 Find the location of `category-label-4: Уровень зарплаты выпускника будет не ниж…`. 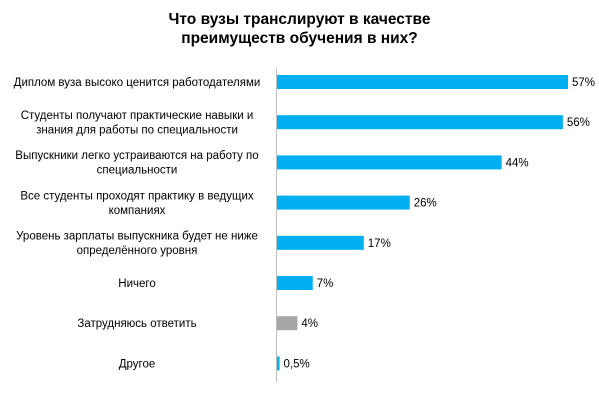

category-label-4: Уровень зарплаты выпускника будет не ниж… is located at coordinates (137, 244).